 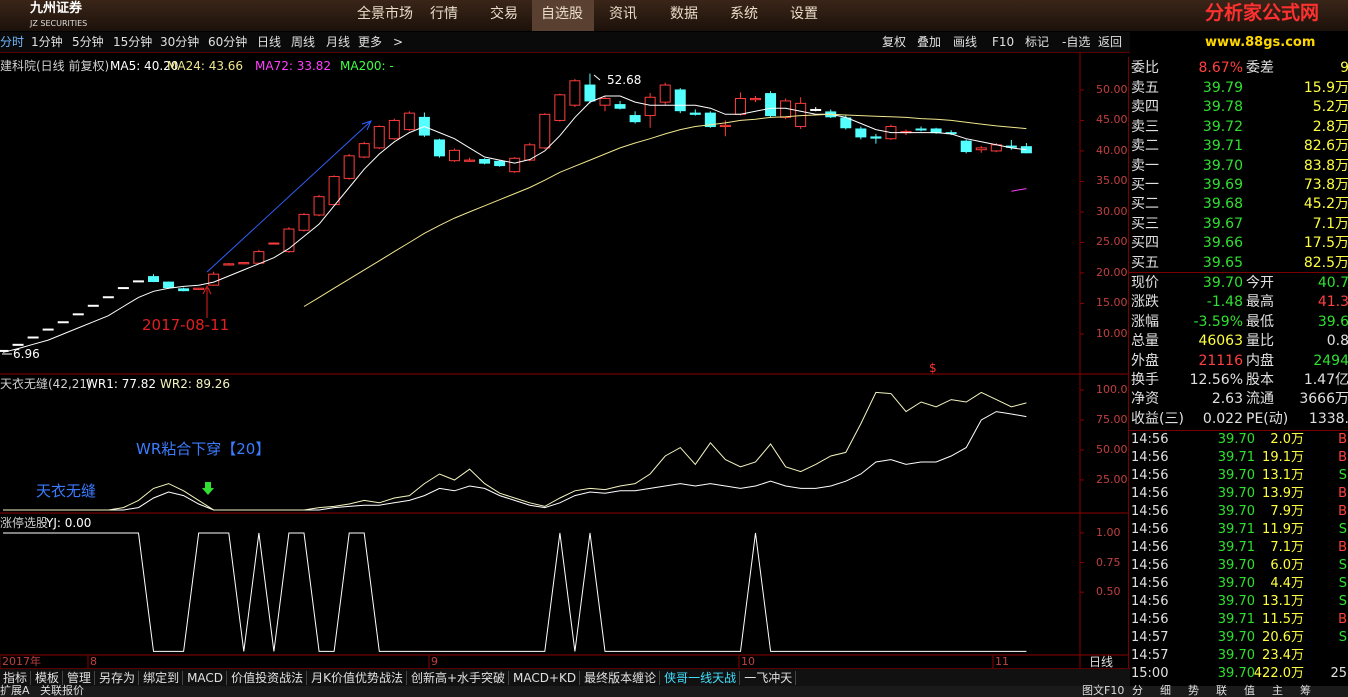 What do you see at coordinates (21, 661) in the screenshot?
I see `x-tick-label: 2017年` at bounding box center [21, 661].